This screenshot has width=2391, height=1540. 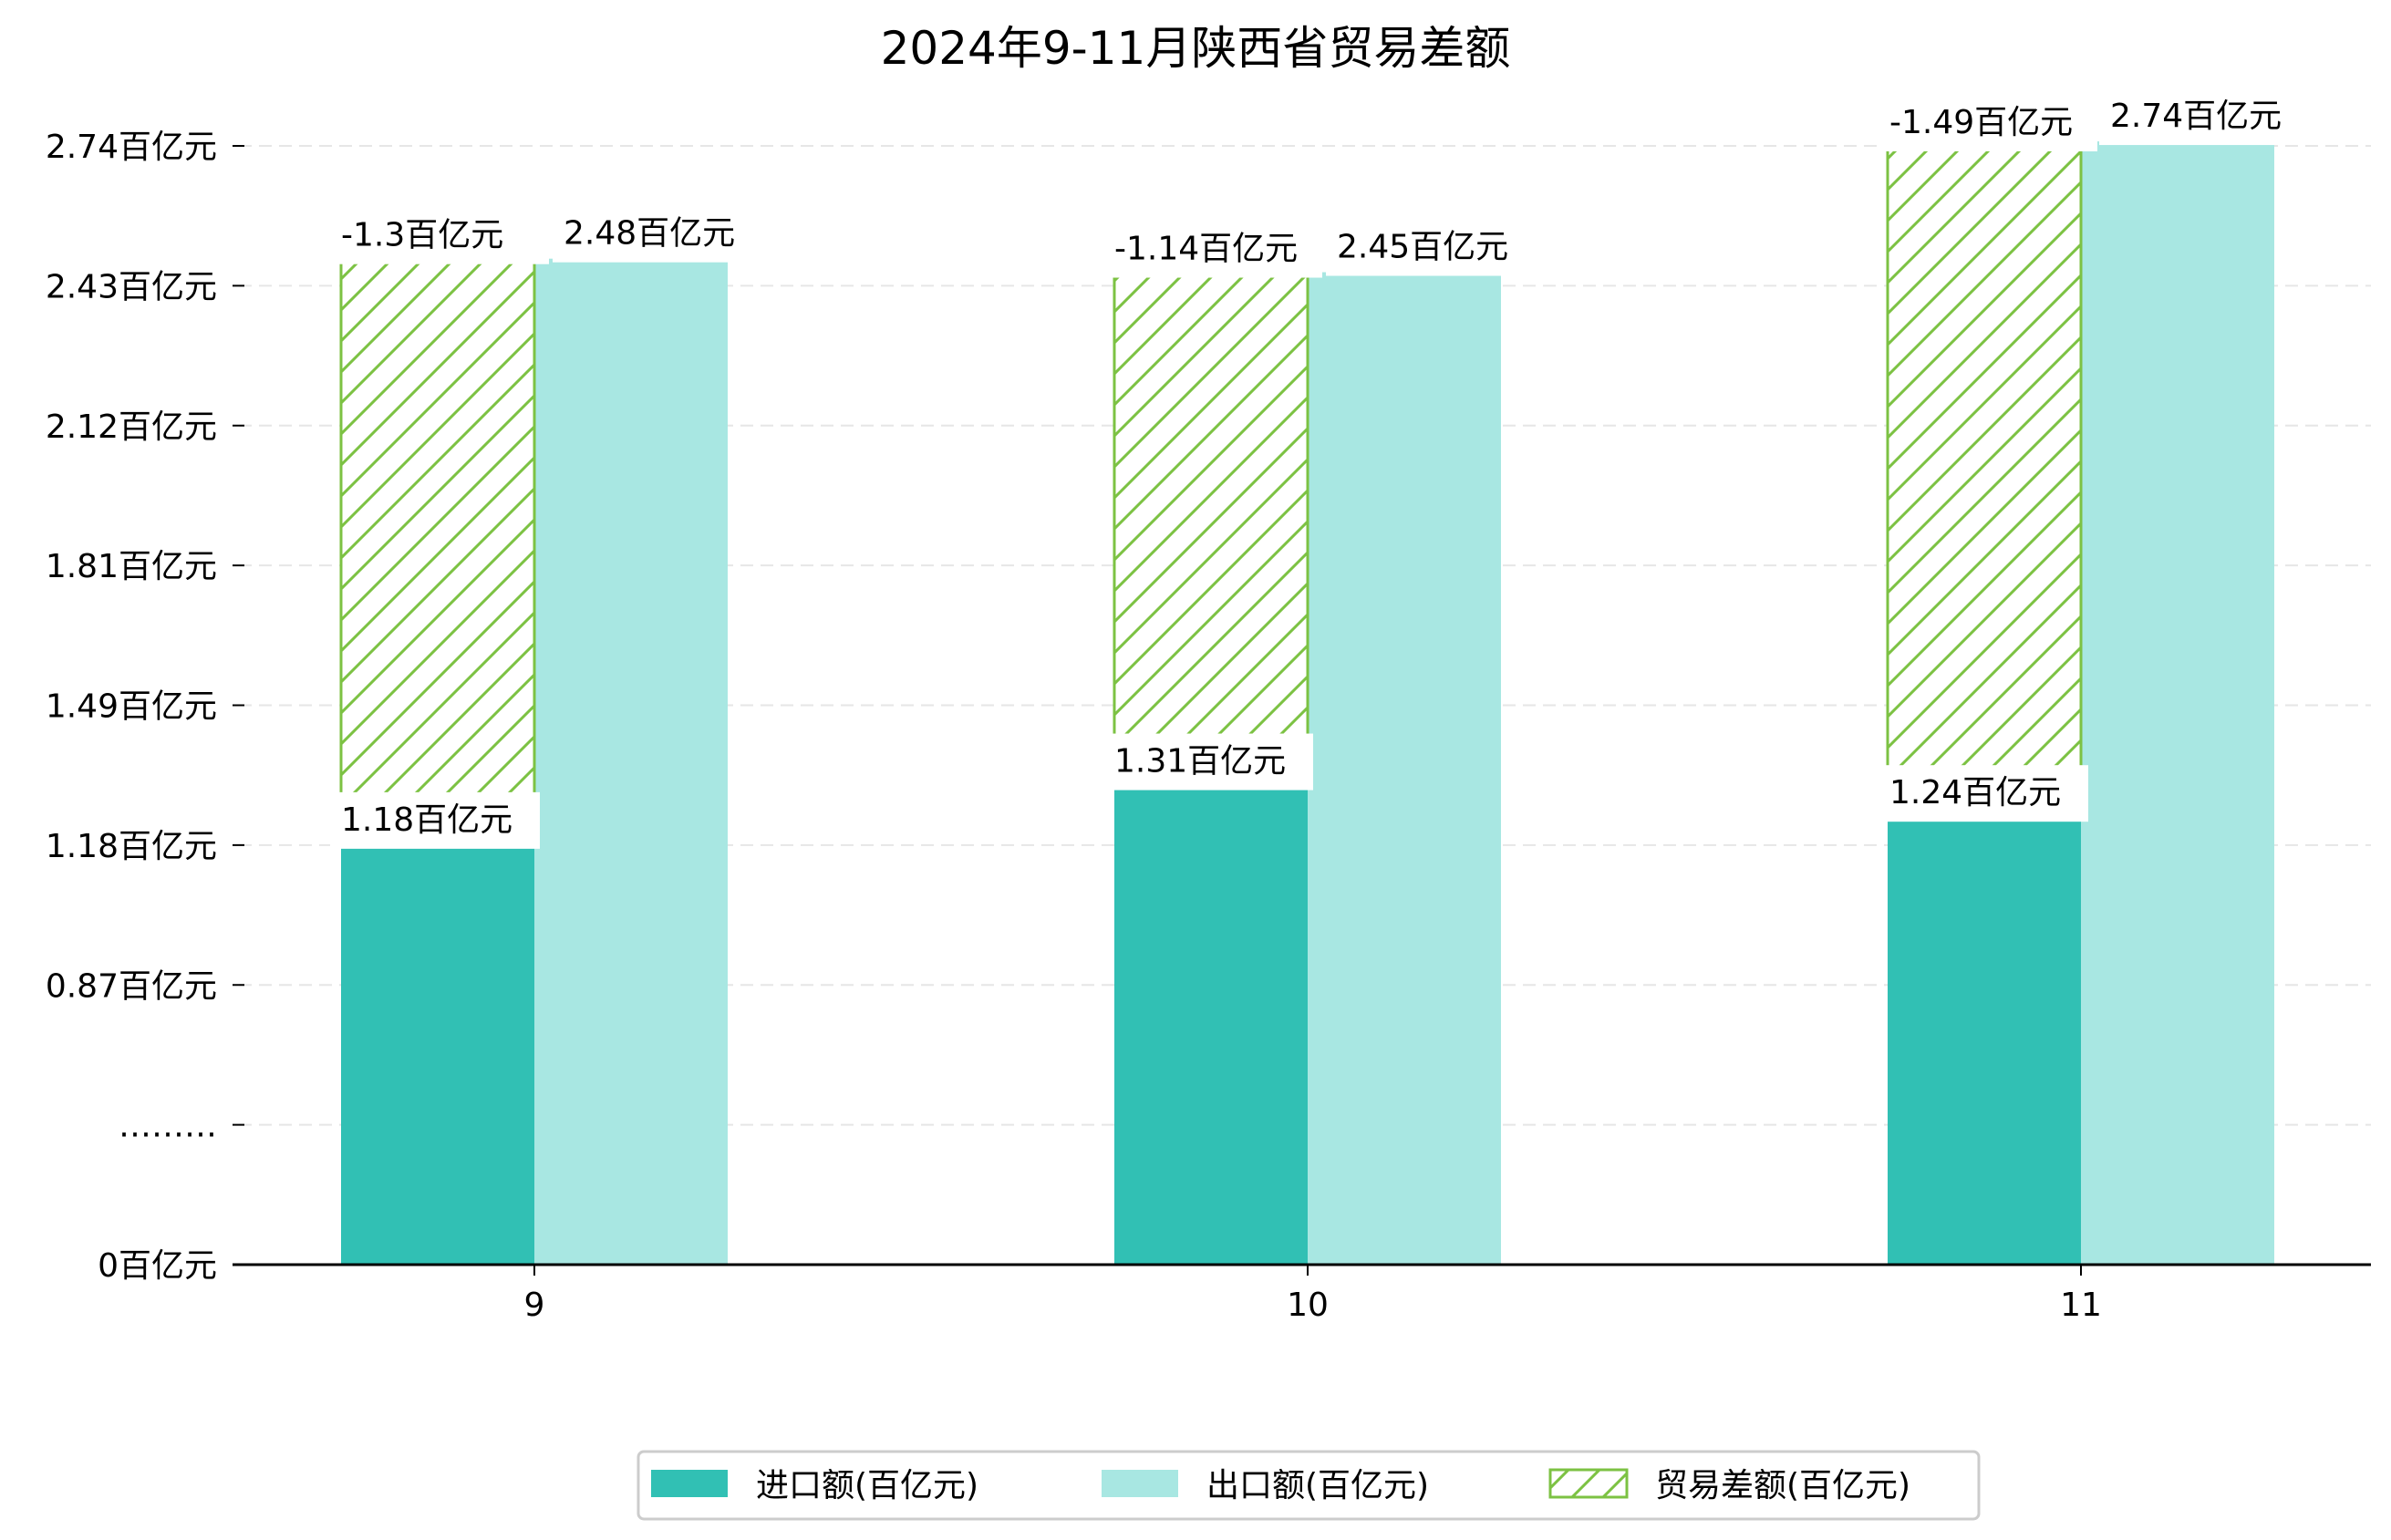 What do you see at coordinates (427, 820) in the screenshot?
I see `data-label: 1.18百亿元` at bounding box center [427, 820].